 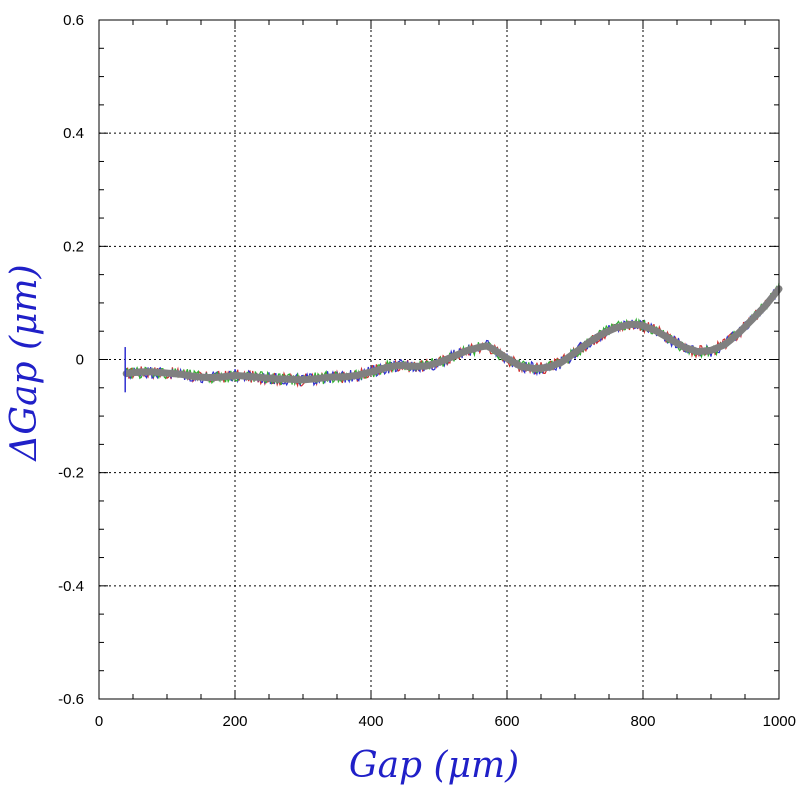 I want to click on x-tick-label: 1000, so click(x=779, y=721).